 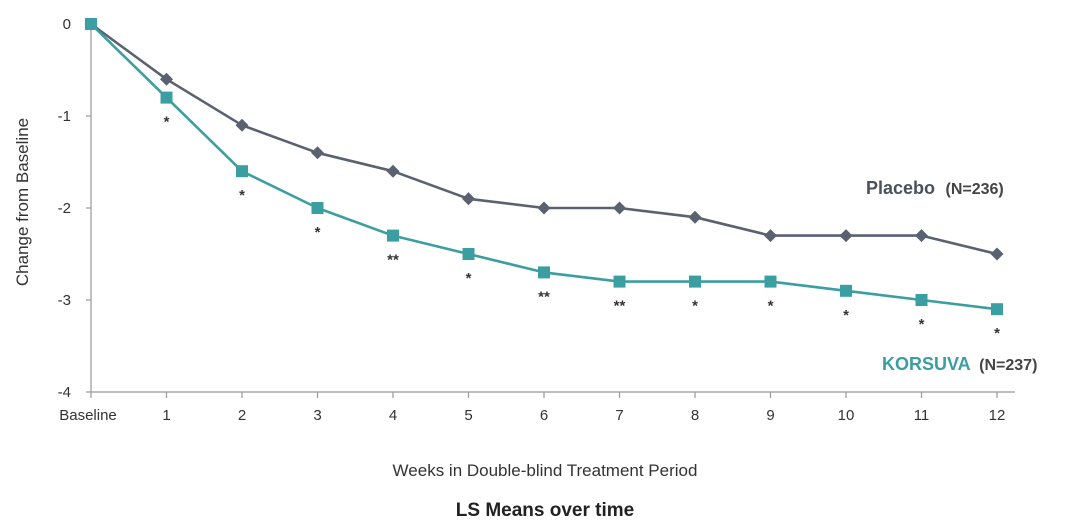 What do you see at coordinates (926, 364) in the screenshot?
I see `legend-korsuva-name: KORSUVA` at bounding box center [926, 364].